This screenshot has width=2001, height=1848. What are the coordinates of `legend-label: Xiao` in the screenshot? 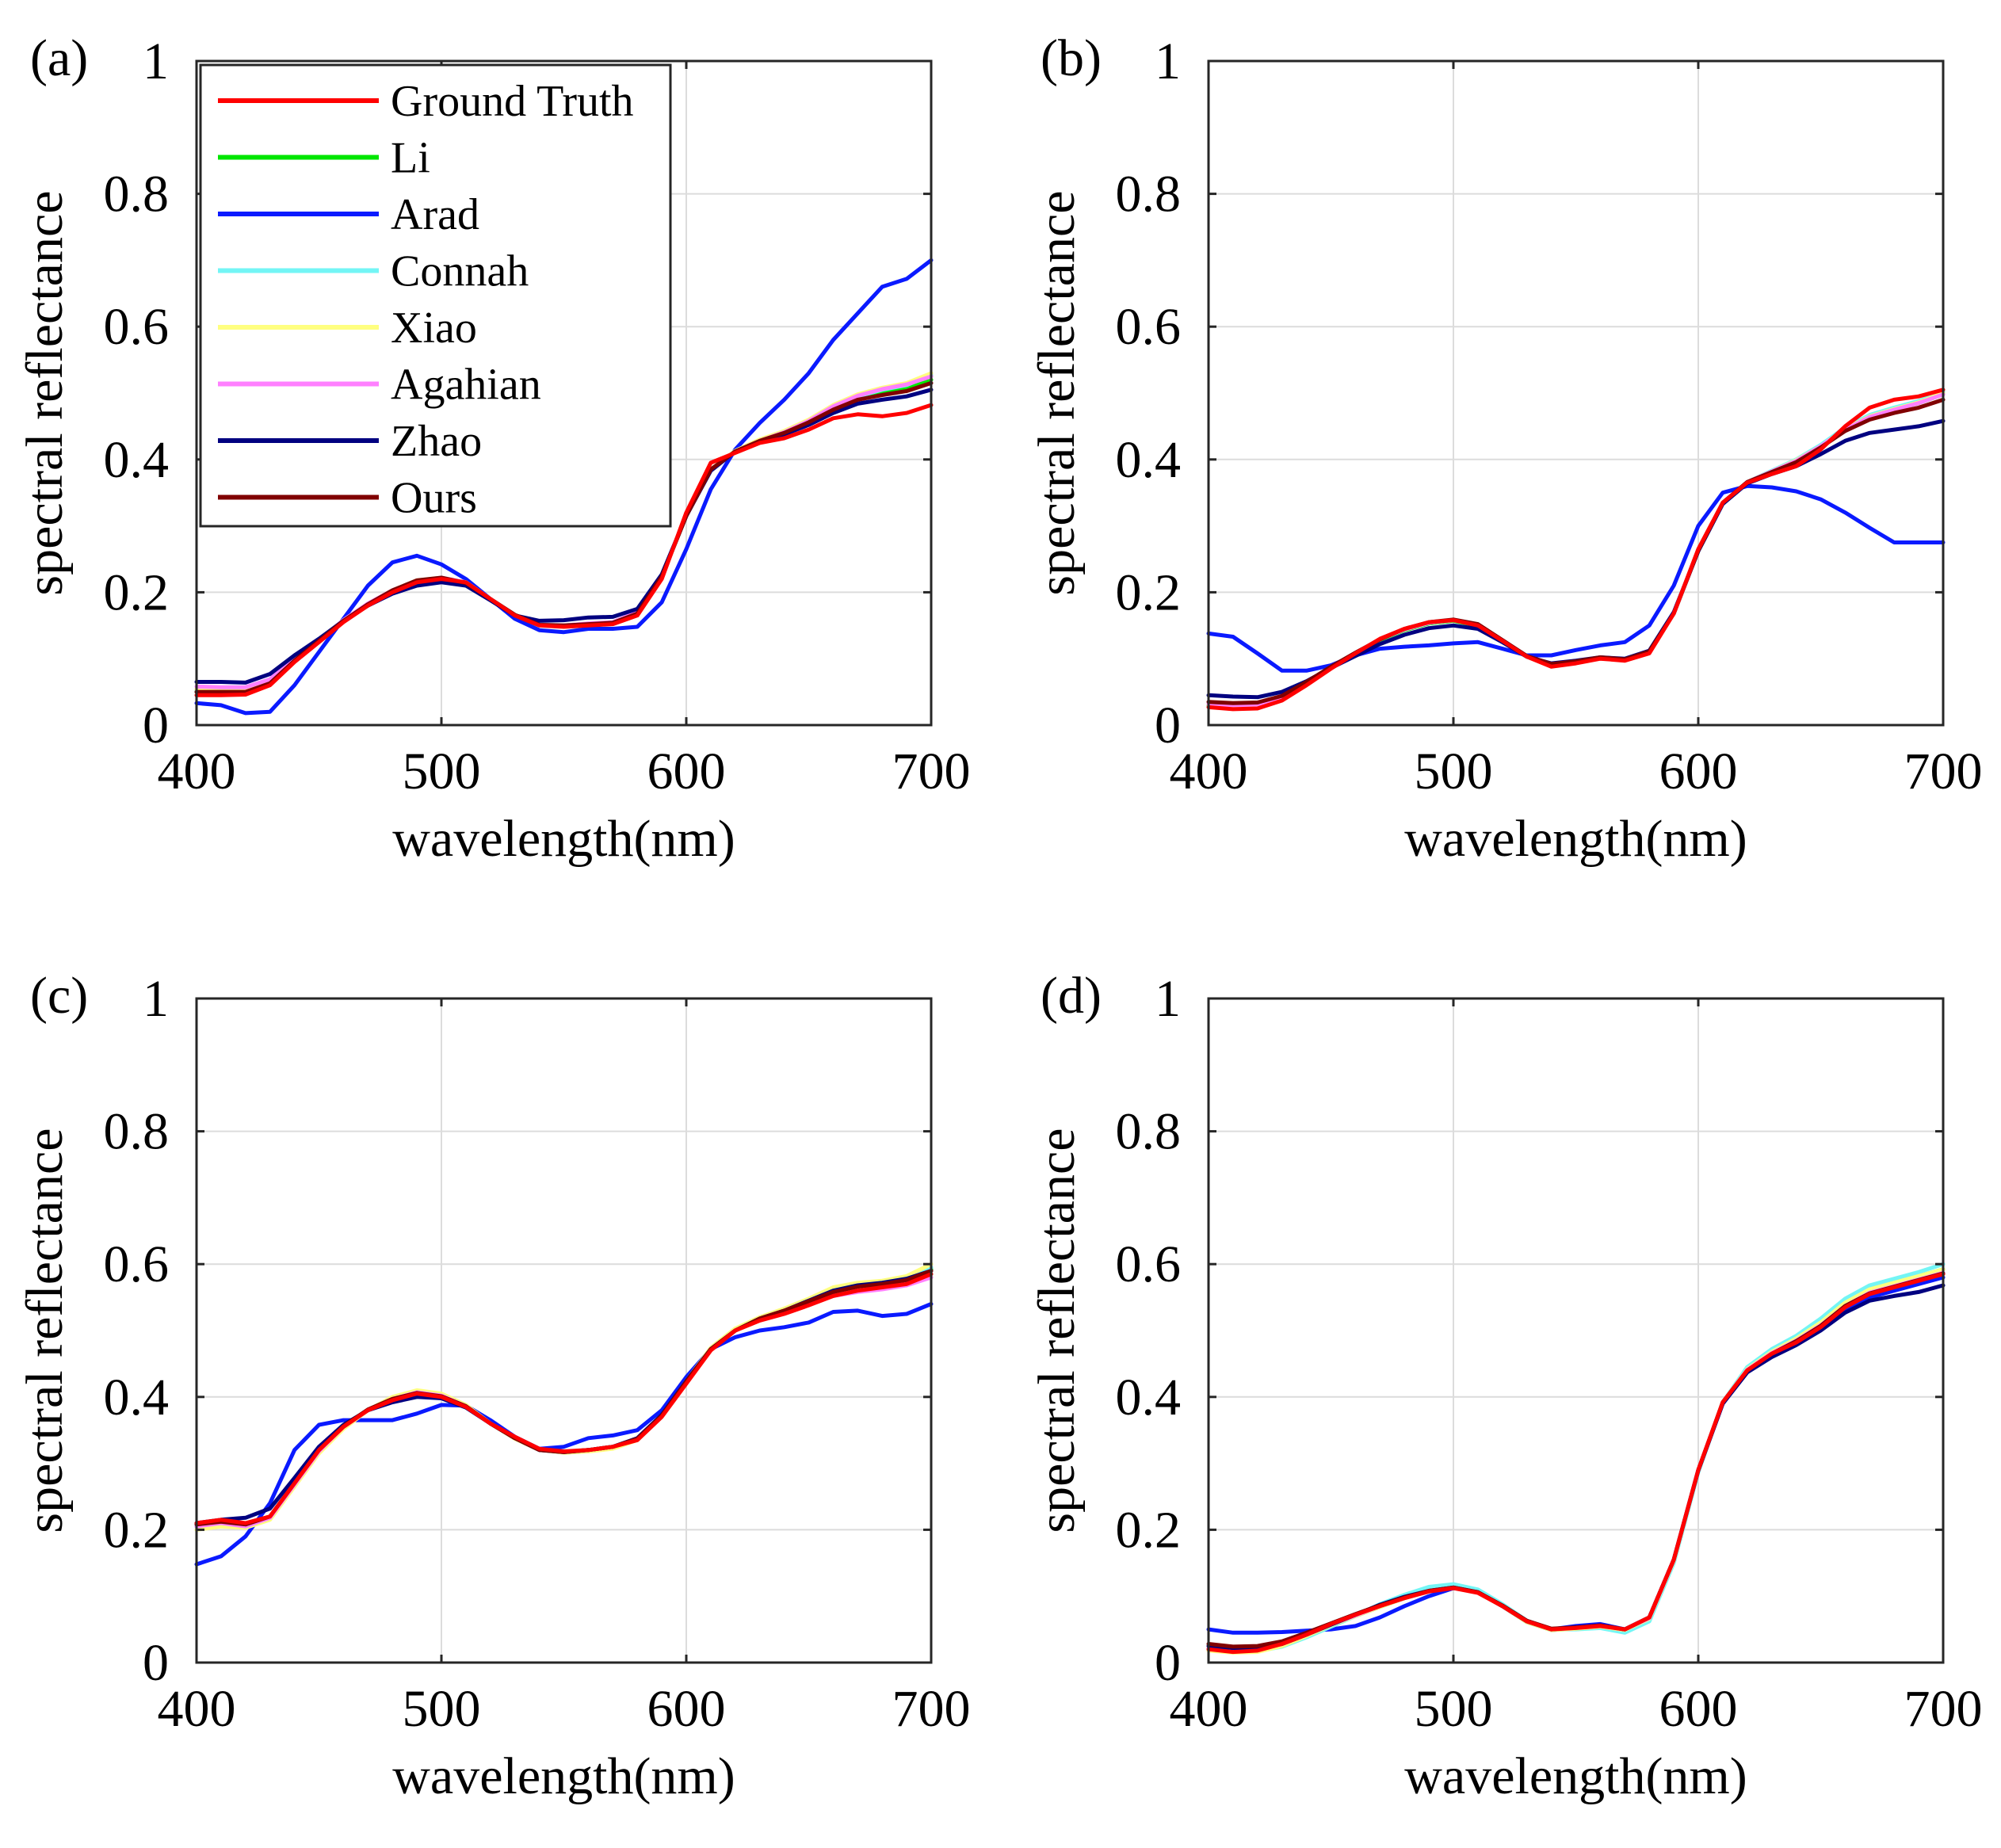 It's located at (434, 328).